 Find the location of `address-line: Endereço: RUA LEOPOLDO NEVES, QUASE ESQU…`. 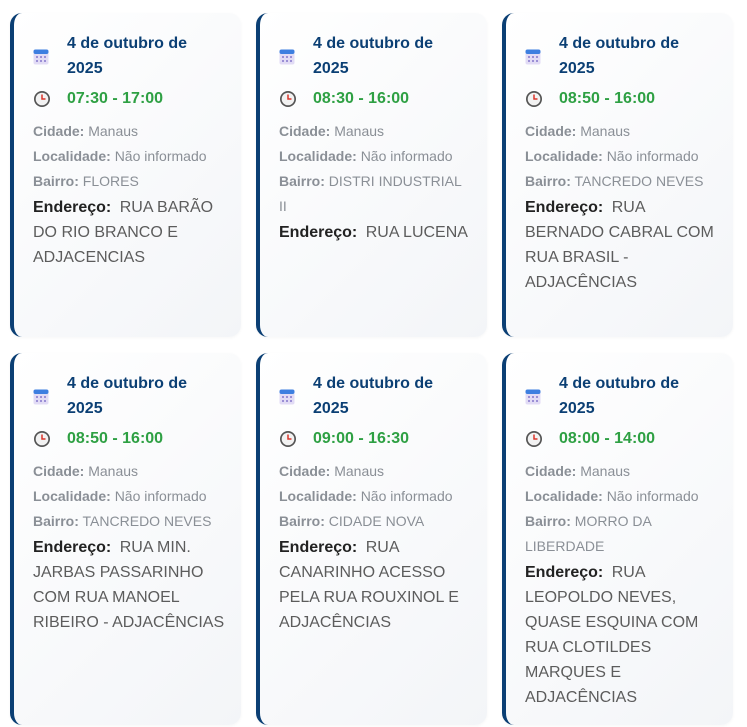

address-line: Endereço: RUA LEOPOLDO NEVES, QUASE ESQU… is located at coordinates (621, 635).